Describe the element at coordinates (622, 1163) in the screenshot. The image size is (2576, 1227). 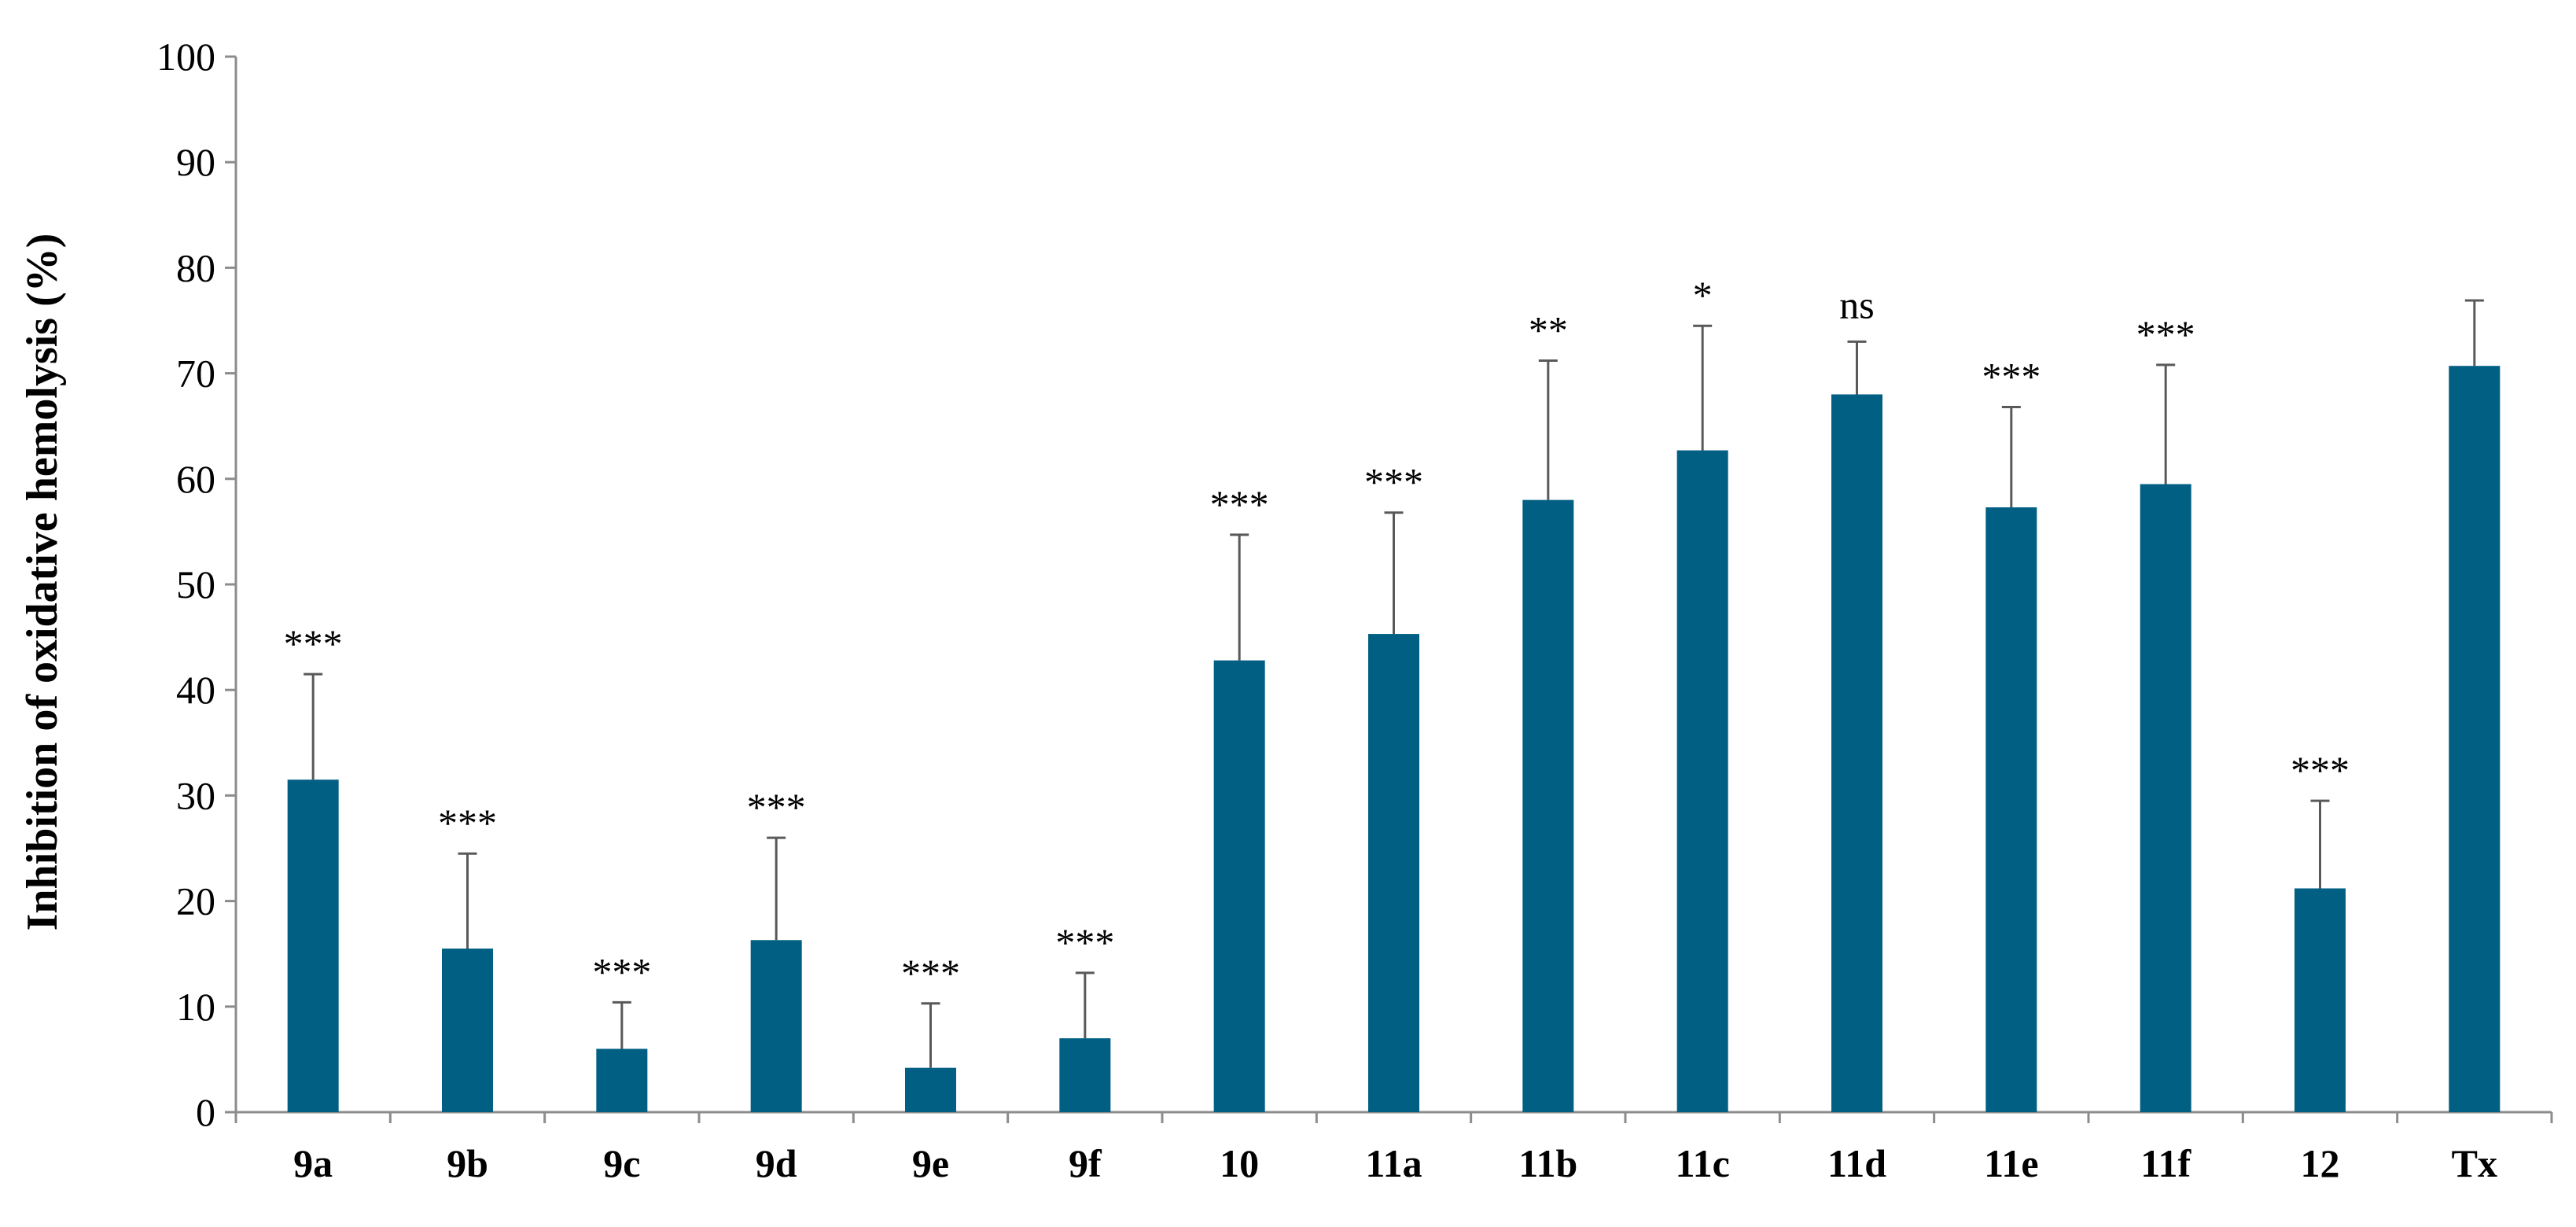
I see `x-tick-label: 9c` at that location.